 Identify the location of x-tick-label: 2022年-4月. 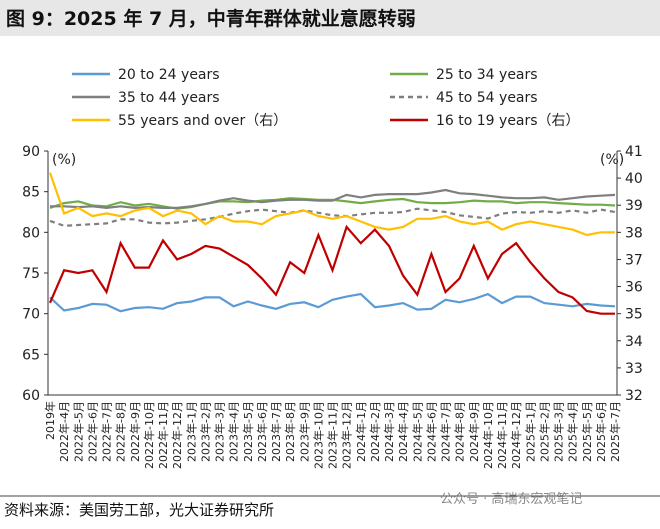
(64, 431).